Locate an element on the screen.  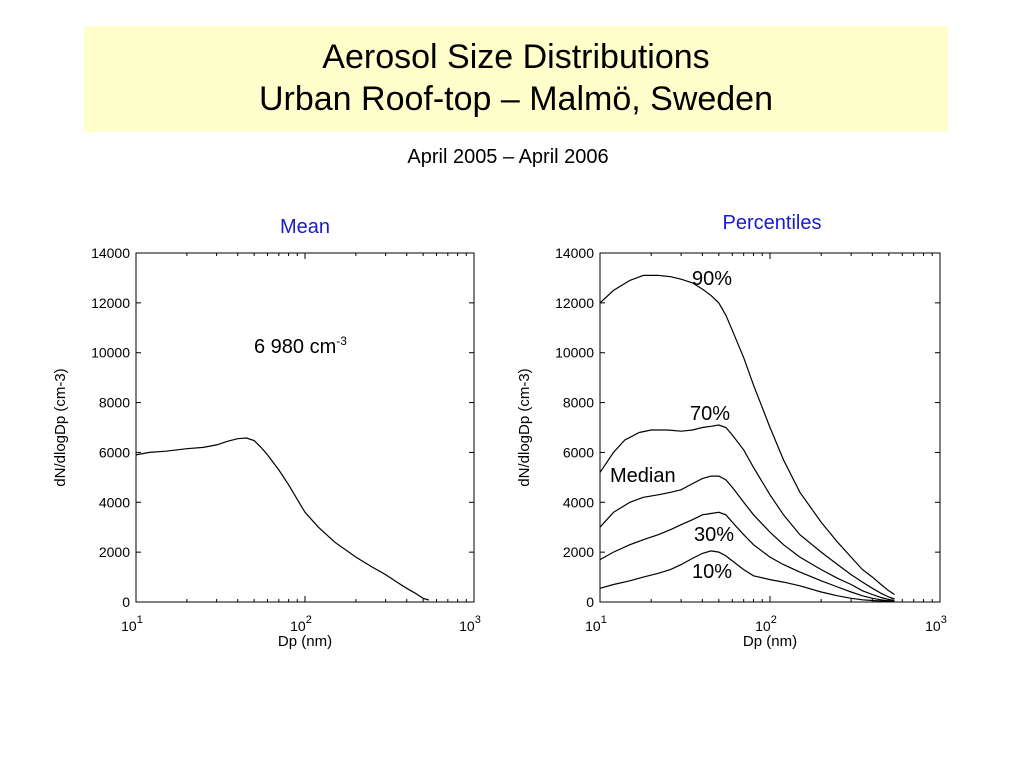
mean-series-line is located at coordinates (282, 519).